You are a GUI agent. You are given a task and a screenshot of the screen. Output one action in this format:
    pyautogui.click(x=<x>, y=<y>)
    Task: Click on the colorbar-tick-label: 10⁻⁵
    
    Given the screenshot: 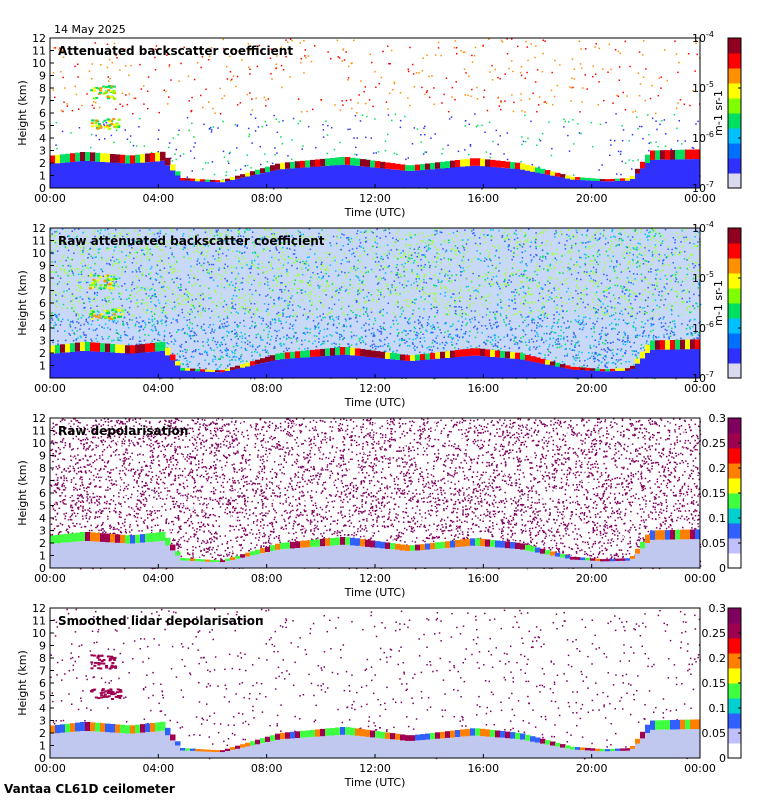 What is the action you would take?
    pyautogui.click(x=703, y=277)
    